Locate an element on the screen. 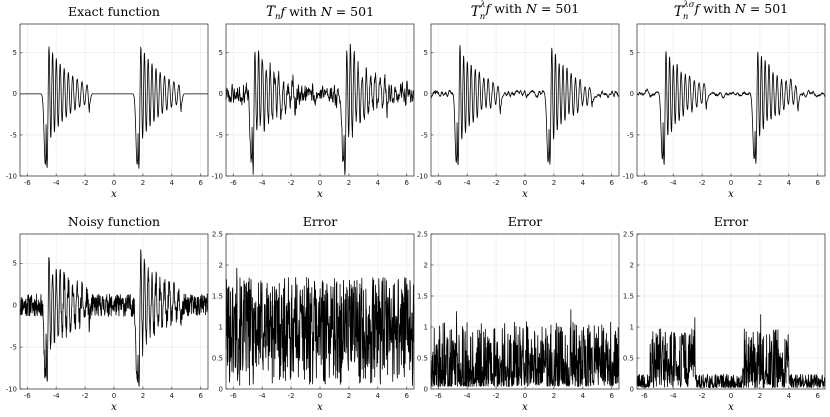 The width and height of the screenshot is (830, 417). panel-6: -6 -4 -2 0 2 4 6 0 0.5 1 1.5 2 2.5 x Error is located at coordinates (313, 313).